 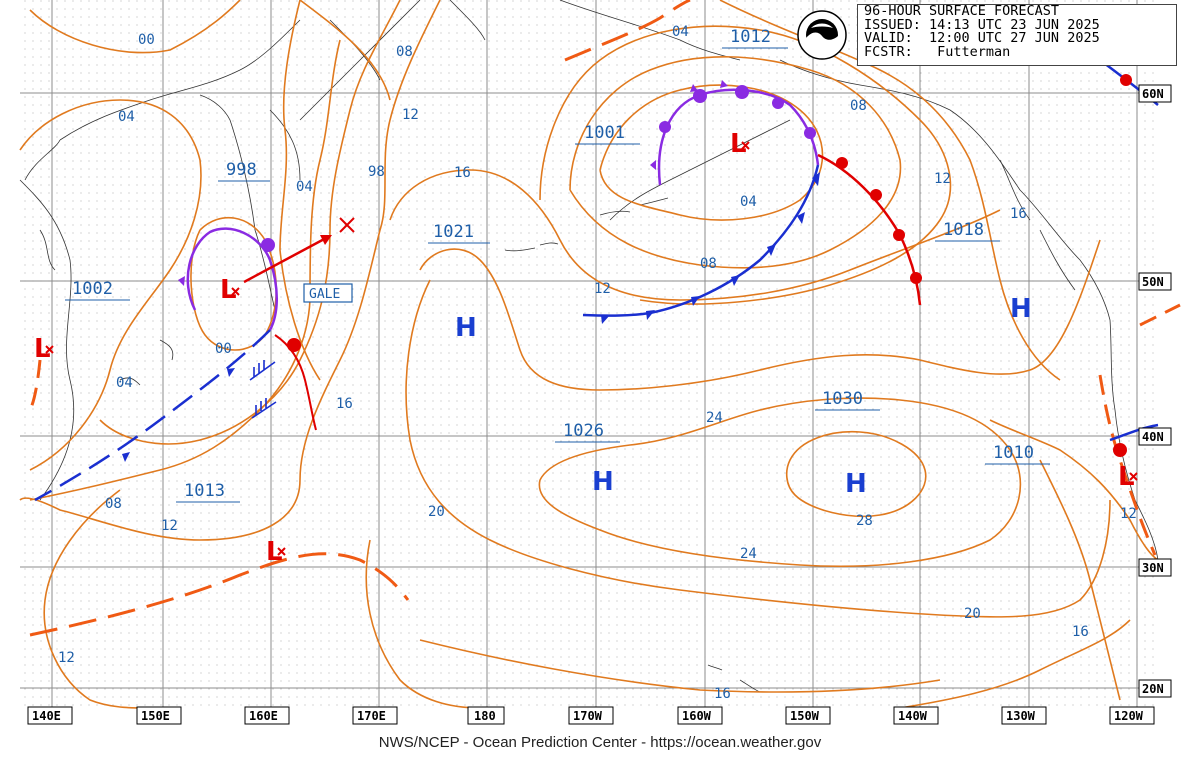 I want to click on longitude-label: 160E, so click(x=263, y=716).